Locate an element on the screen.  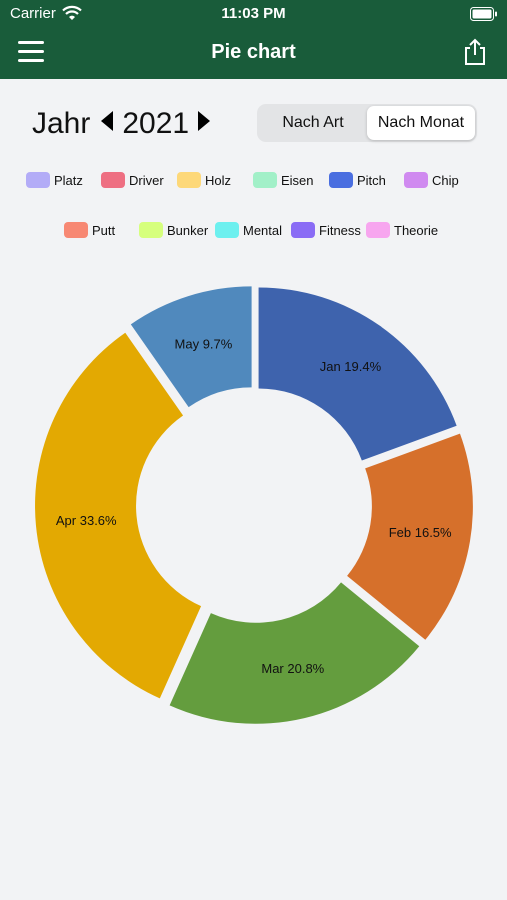
legend-item: Platz is located at coordinates (54, 180).